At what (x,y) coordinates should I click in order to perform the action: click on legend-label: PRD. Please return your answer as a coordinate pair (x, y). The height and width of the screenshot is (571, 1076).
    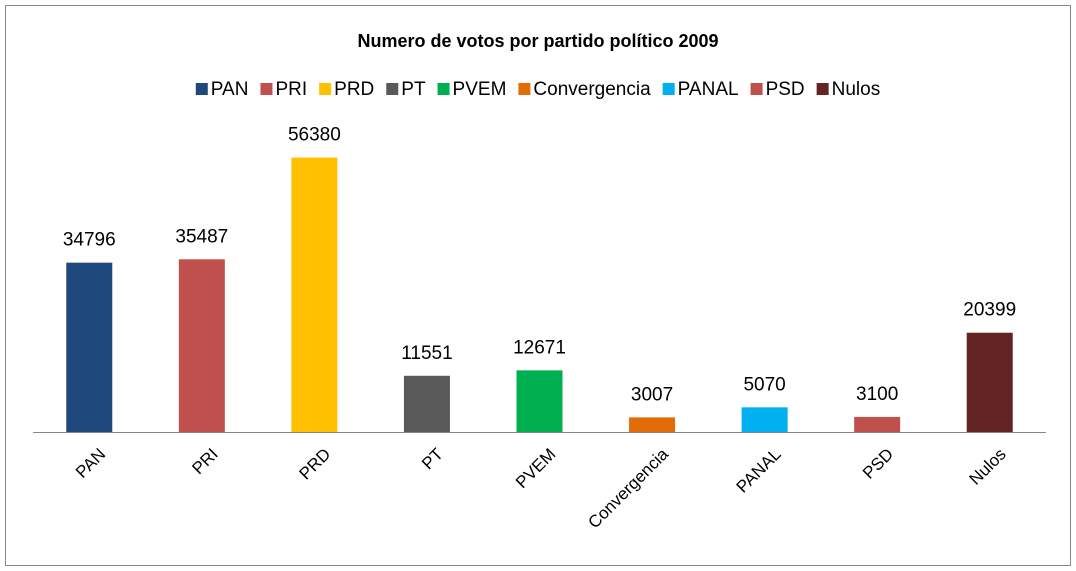
    Looking at the image, I should click on (354, 89).